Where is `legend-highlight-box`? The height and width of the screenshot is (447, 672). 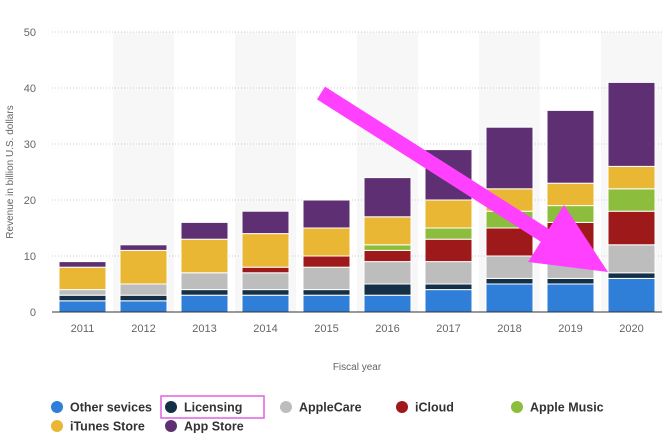
legend-highlight-box is located at coordinates (212, 407).